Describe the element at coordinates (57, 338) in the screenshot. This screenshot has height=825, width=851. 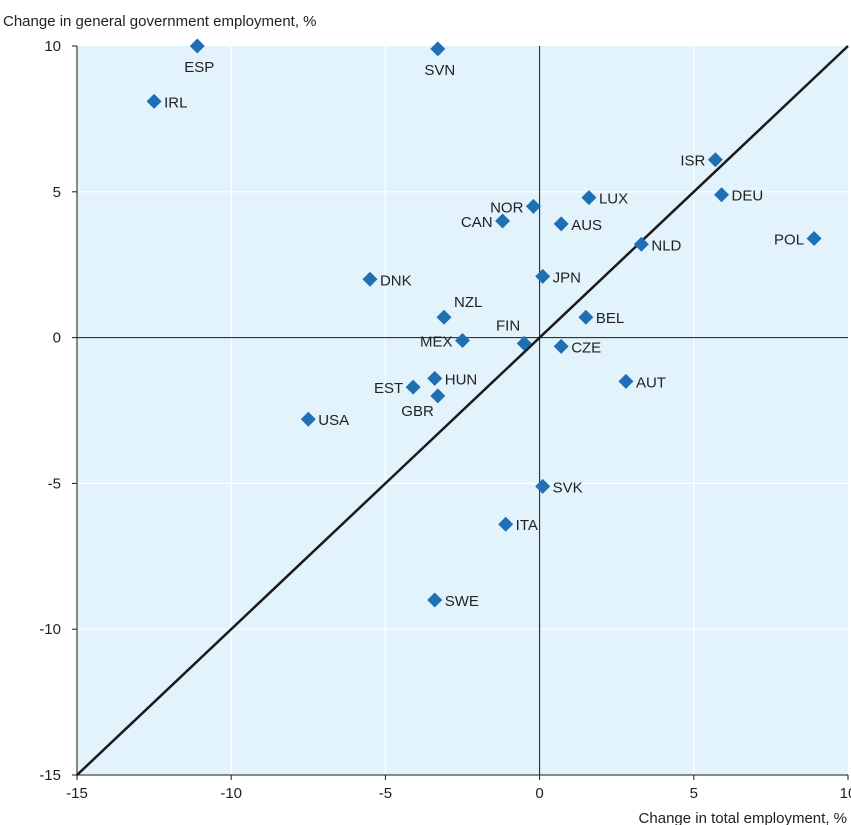
I see `y-tick-label: 0` at that location.